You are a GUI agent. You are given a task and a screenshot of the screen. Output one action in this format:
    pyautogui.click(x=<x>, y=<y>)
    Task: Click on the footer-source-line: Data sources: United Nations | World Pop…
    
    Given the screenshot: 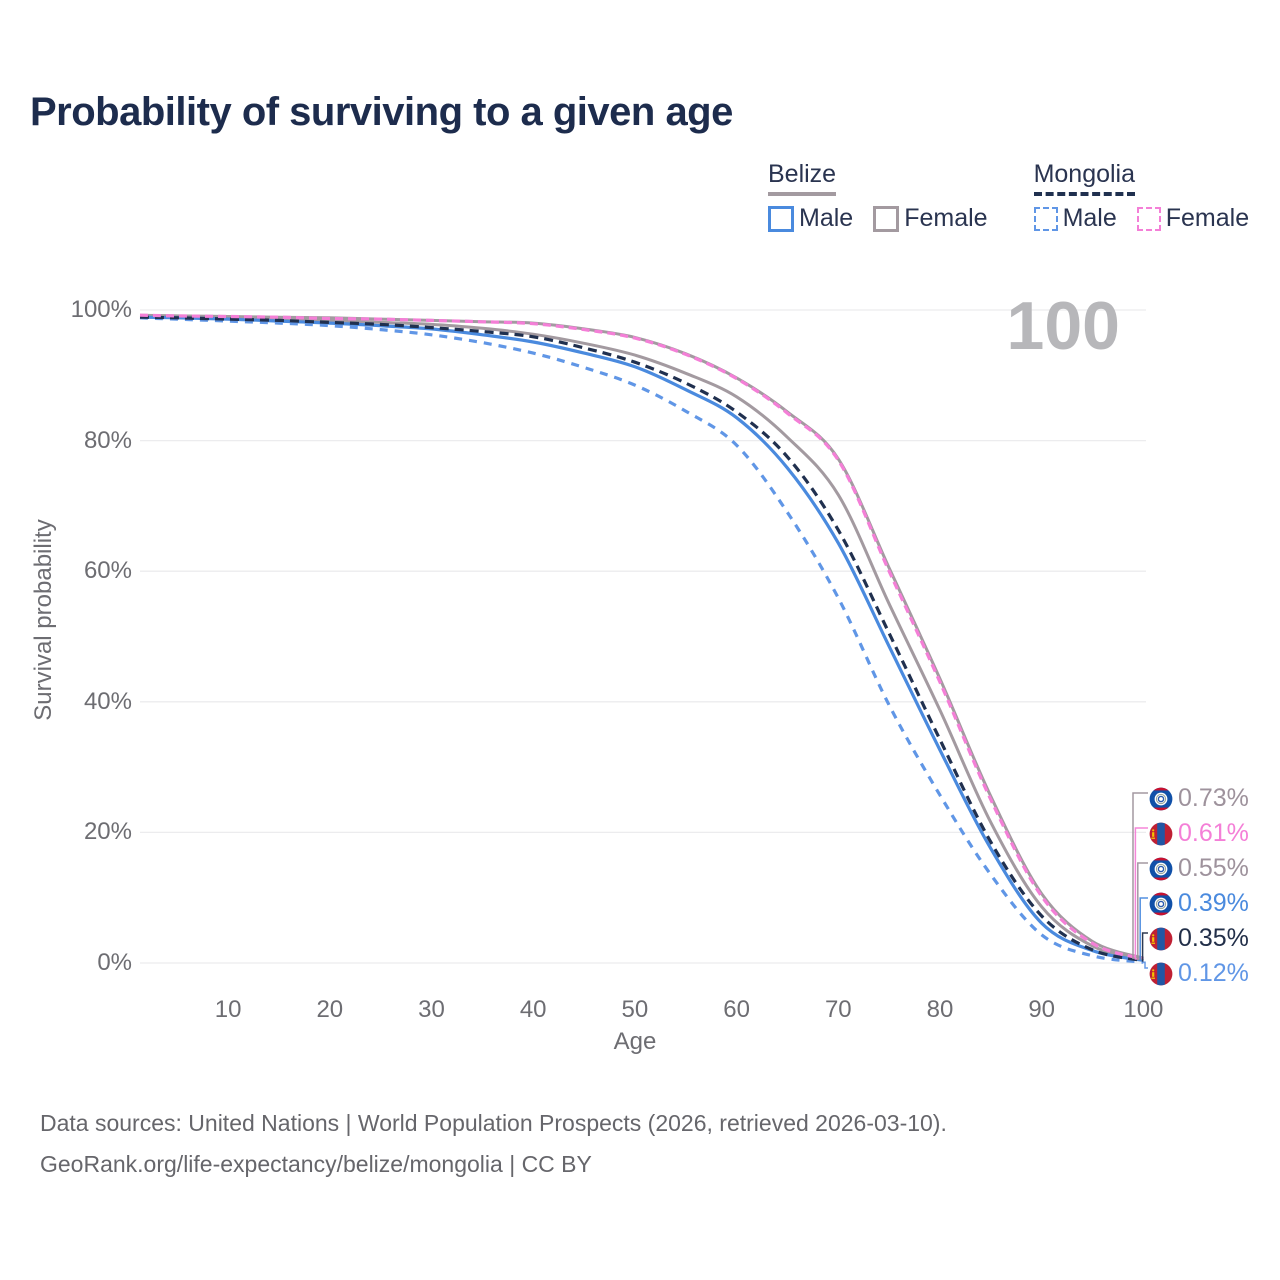 What is the action you would take?
    pyautogui.click(x=493, y=1123)
    